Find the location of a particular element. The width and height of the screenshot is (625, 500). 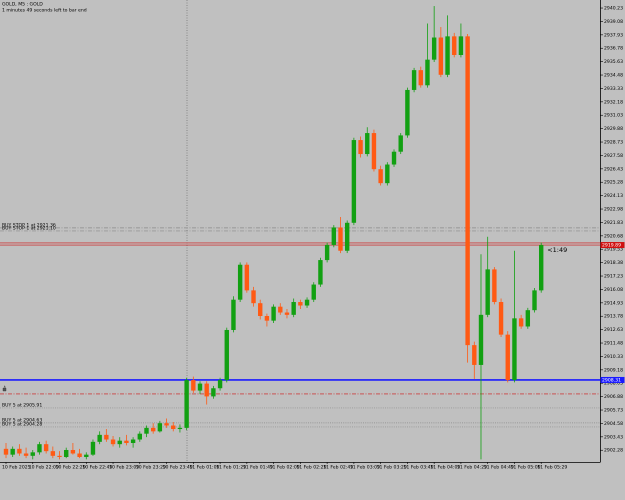

x-tick-label: 11 Feb 02:09 is located at coordinates (285, 468).